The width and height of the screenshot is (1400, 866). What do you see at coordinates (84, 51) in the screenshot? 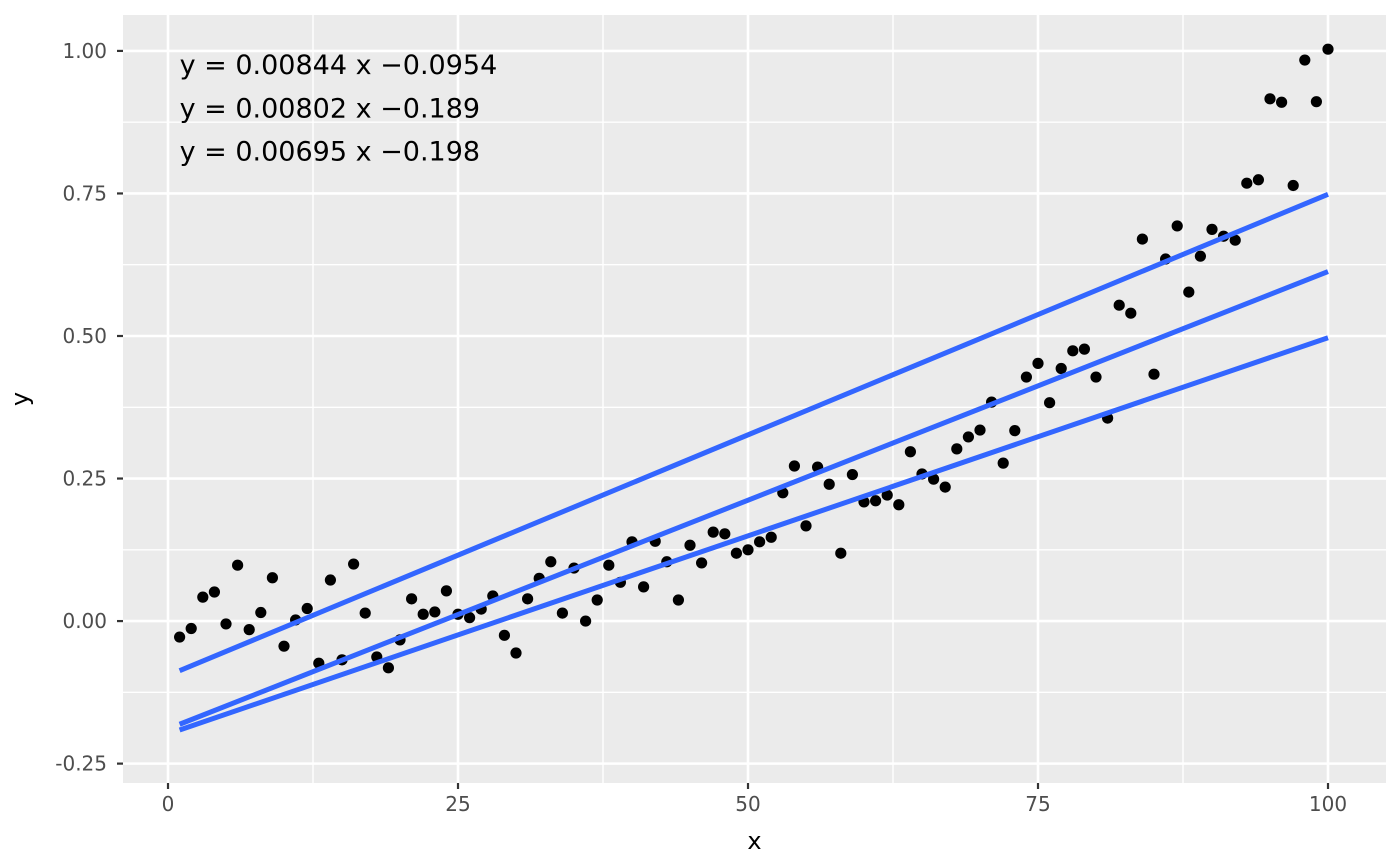
I see `y-tick-label: 1.00` at bounding box center [84, 51].